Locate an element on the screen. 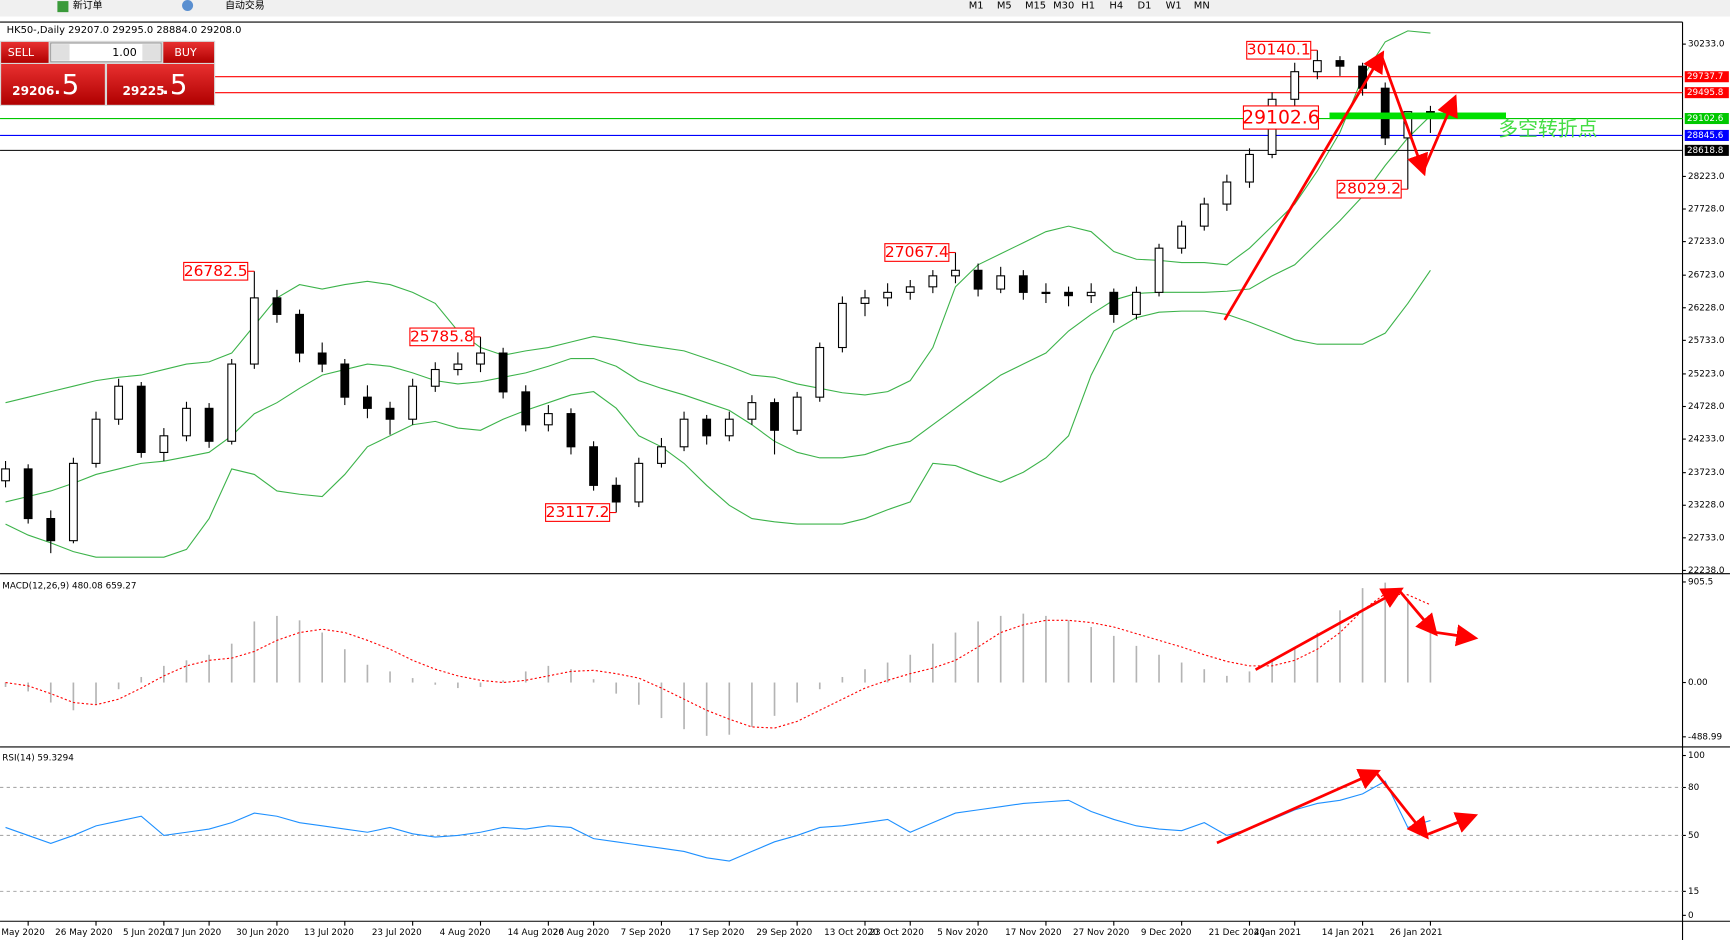 The height and width of the screenshot is (940, 1730). bid-price: 29206 is located at coordinates (33, 91).